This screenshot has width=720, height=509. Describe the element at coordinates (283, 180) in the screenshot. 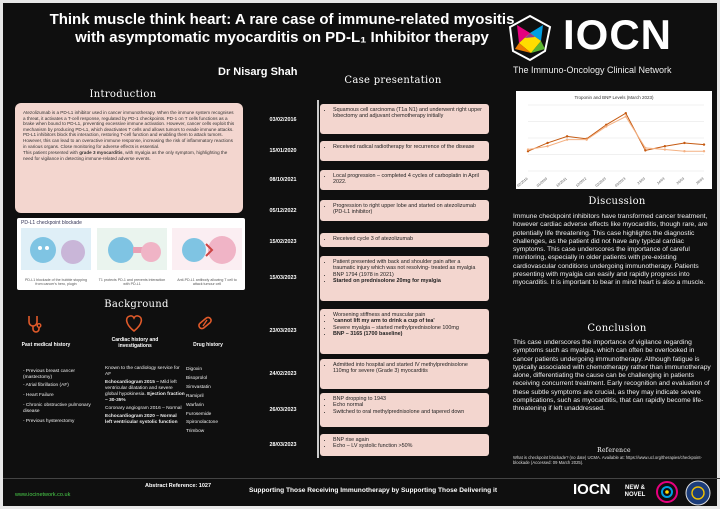

I see `timeline-date: 08/10/2021` at that location.